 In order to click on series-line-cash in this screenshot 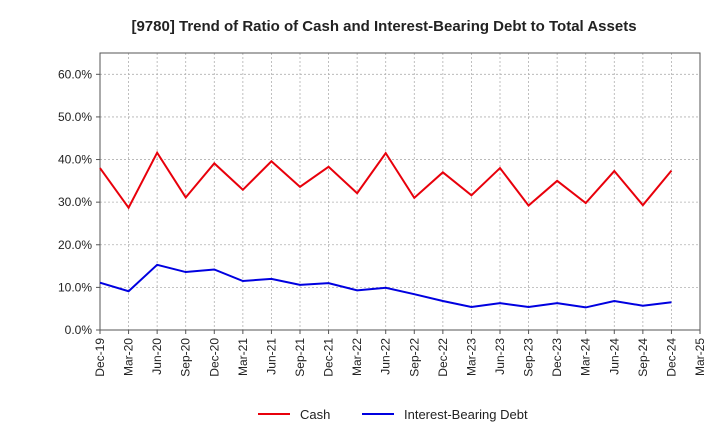, I will do `click(386, 180)`.